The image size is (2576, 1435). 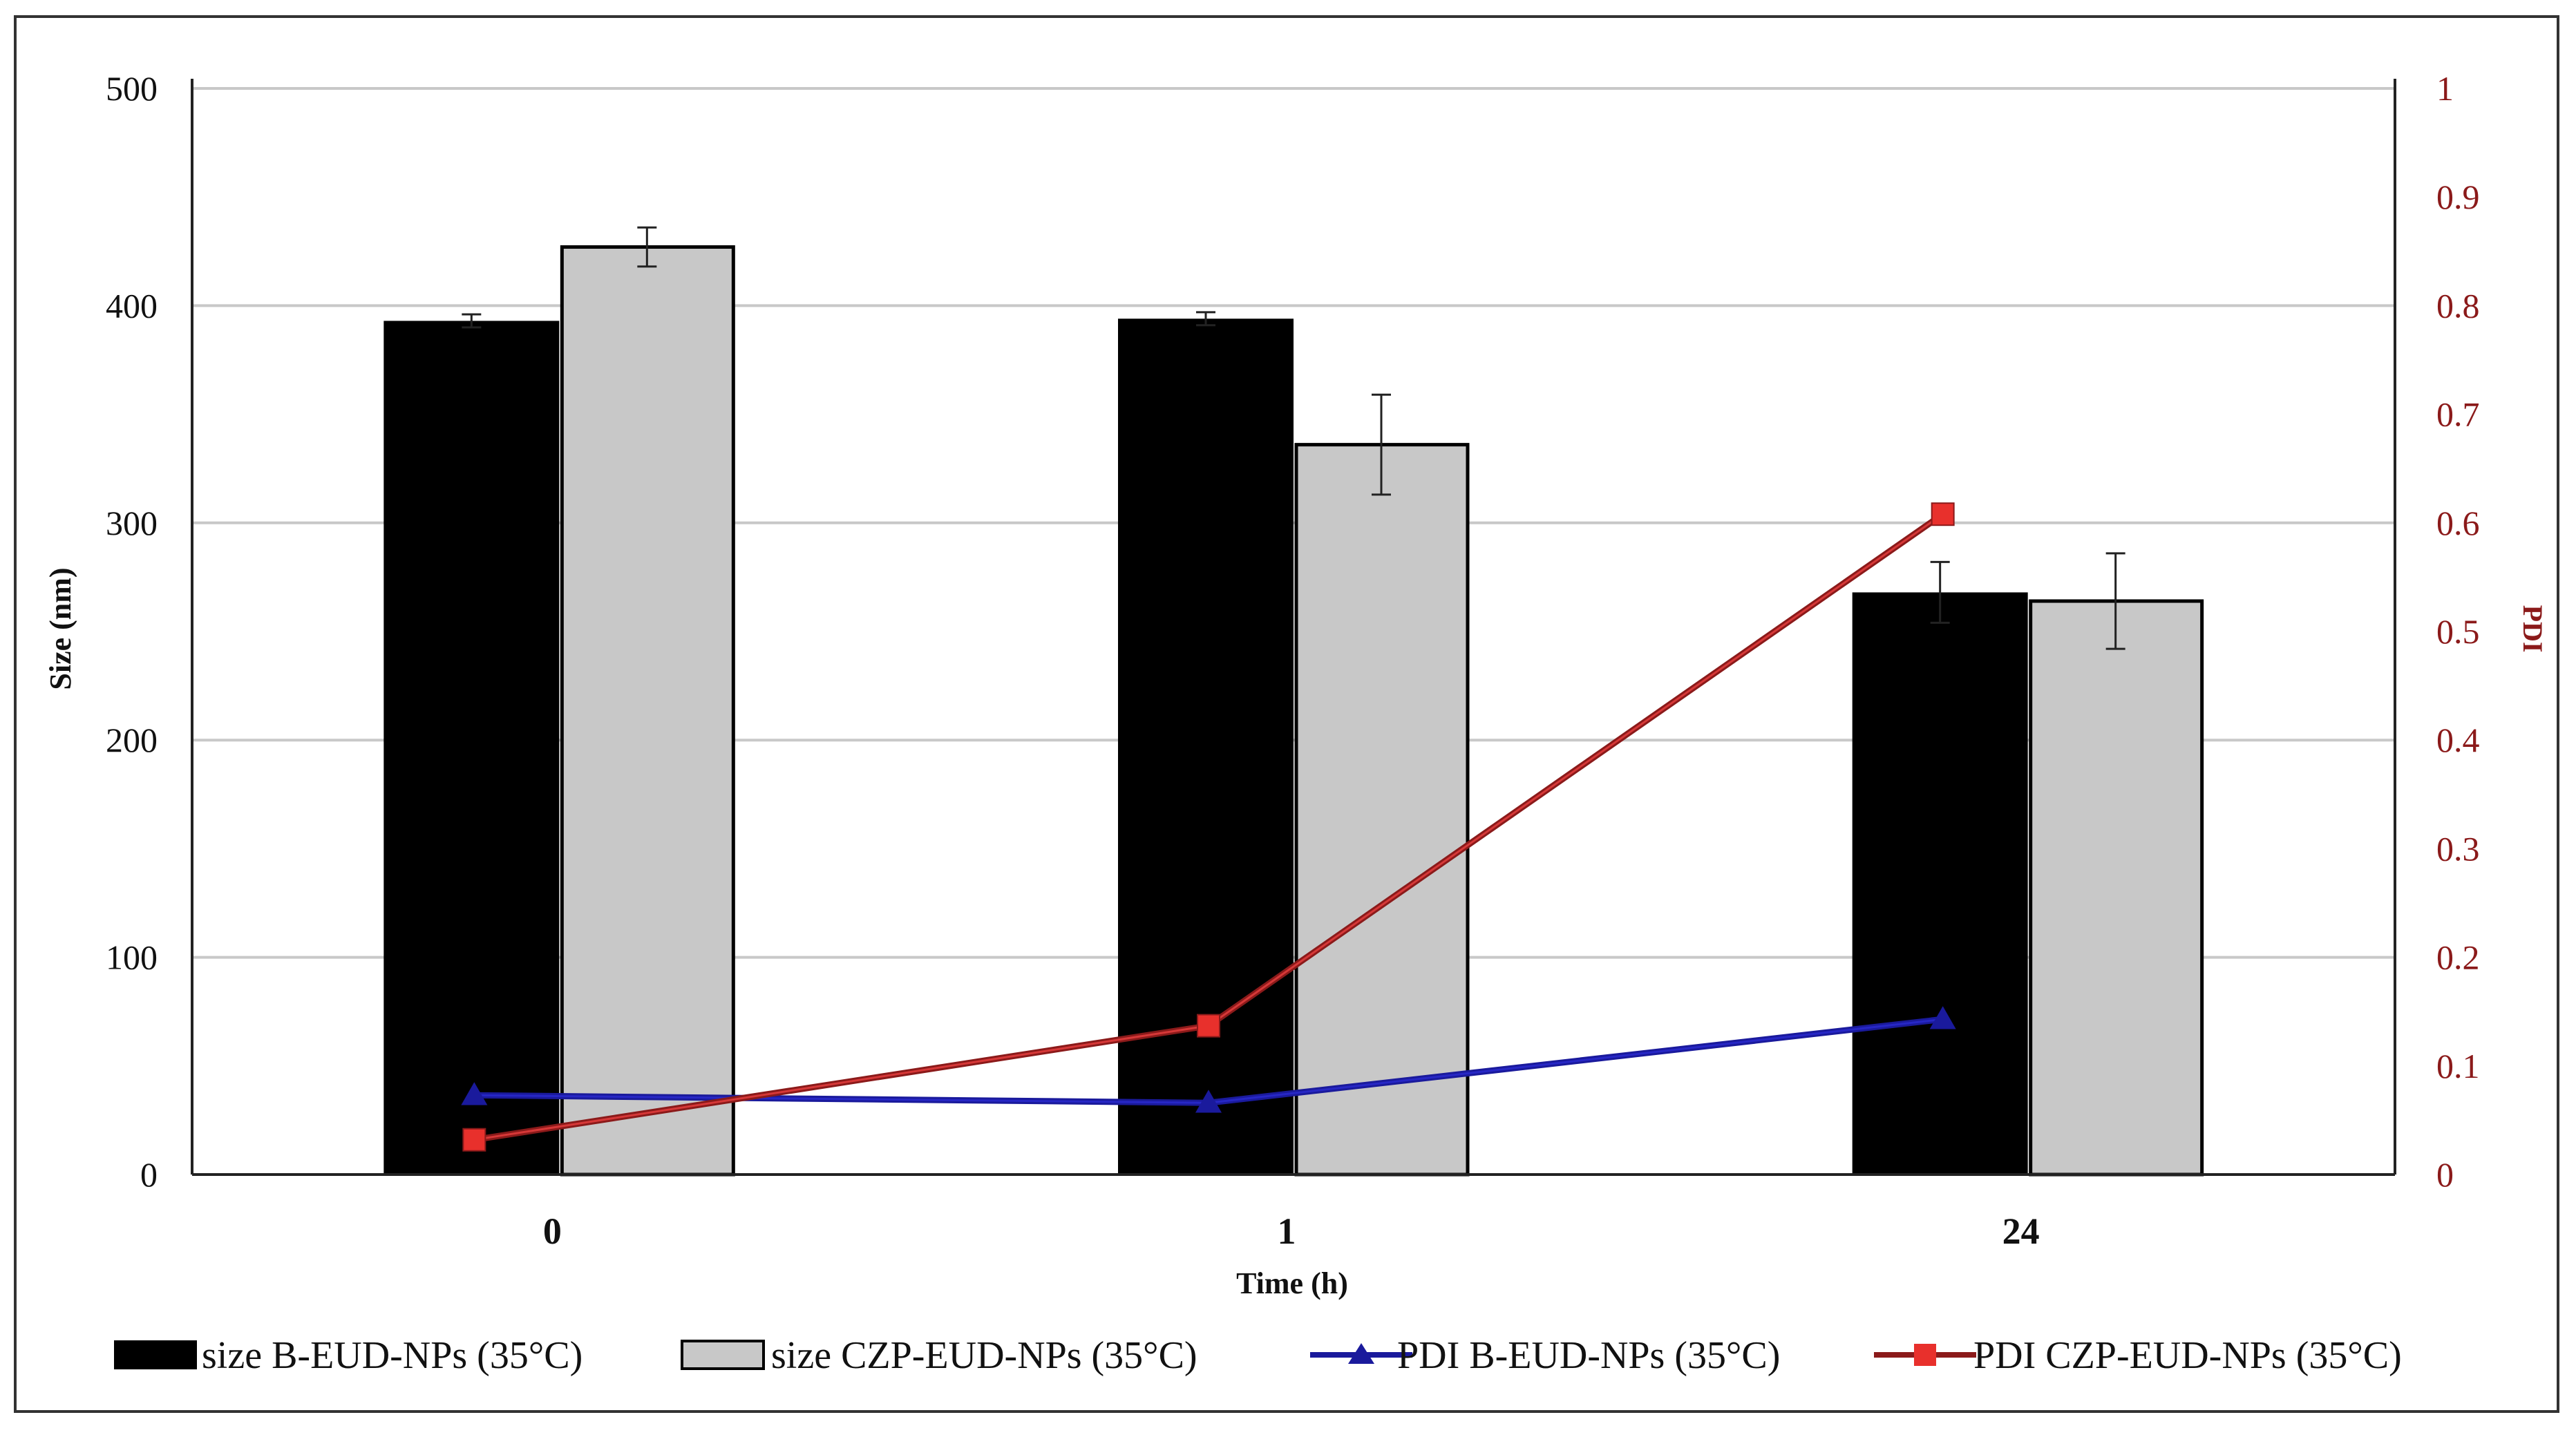 I want to click on y-tick-label: 100, so click(x=132, y=957).